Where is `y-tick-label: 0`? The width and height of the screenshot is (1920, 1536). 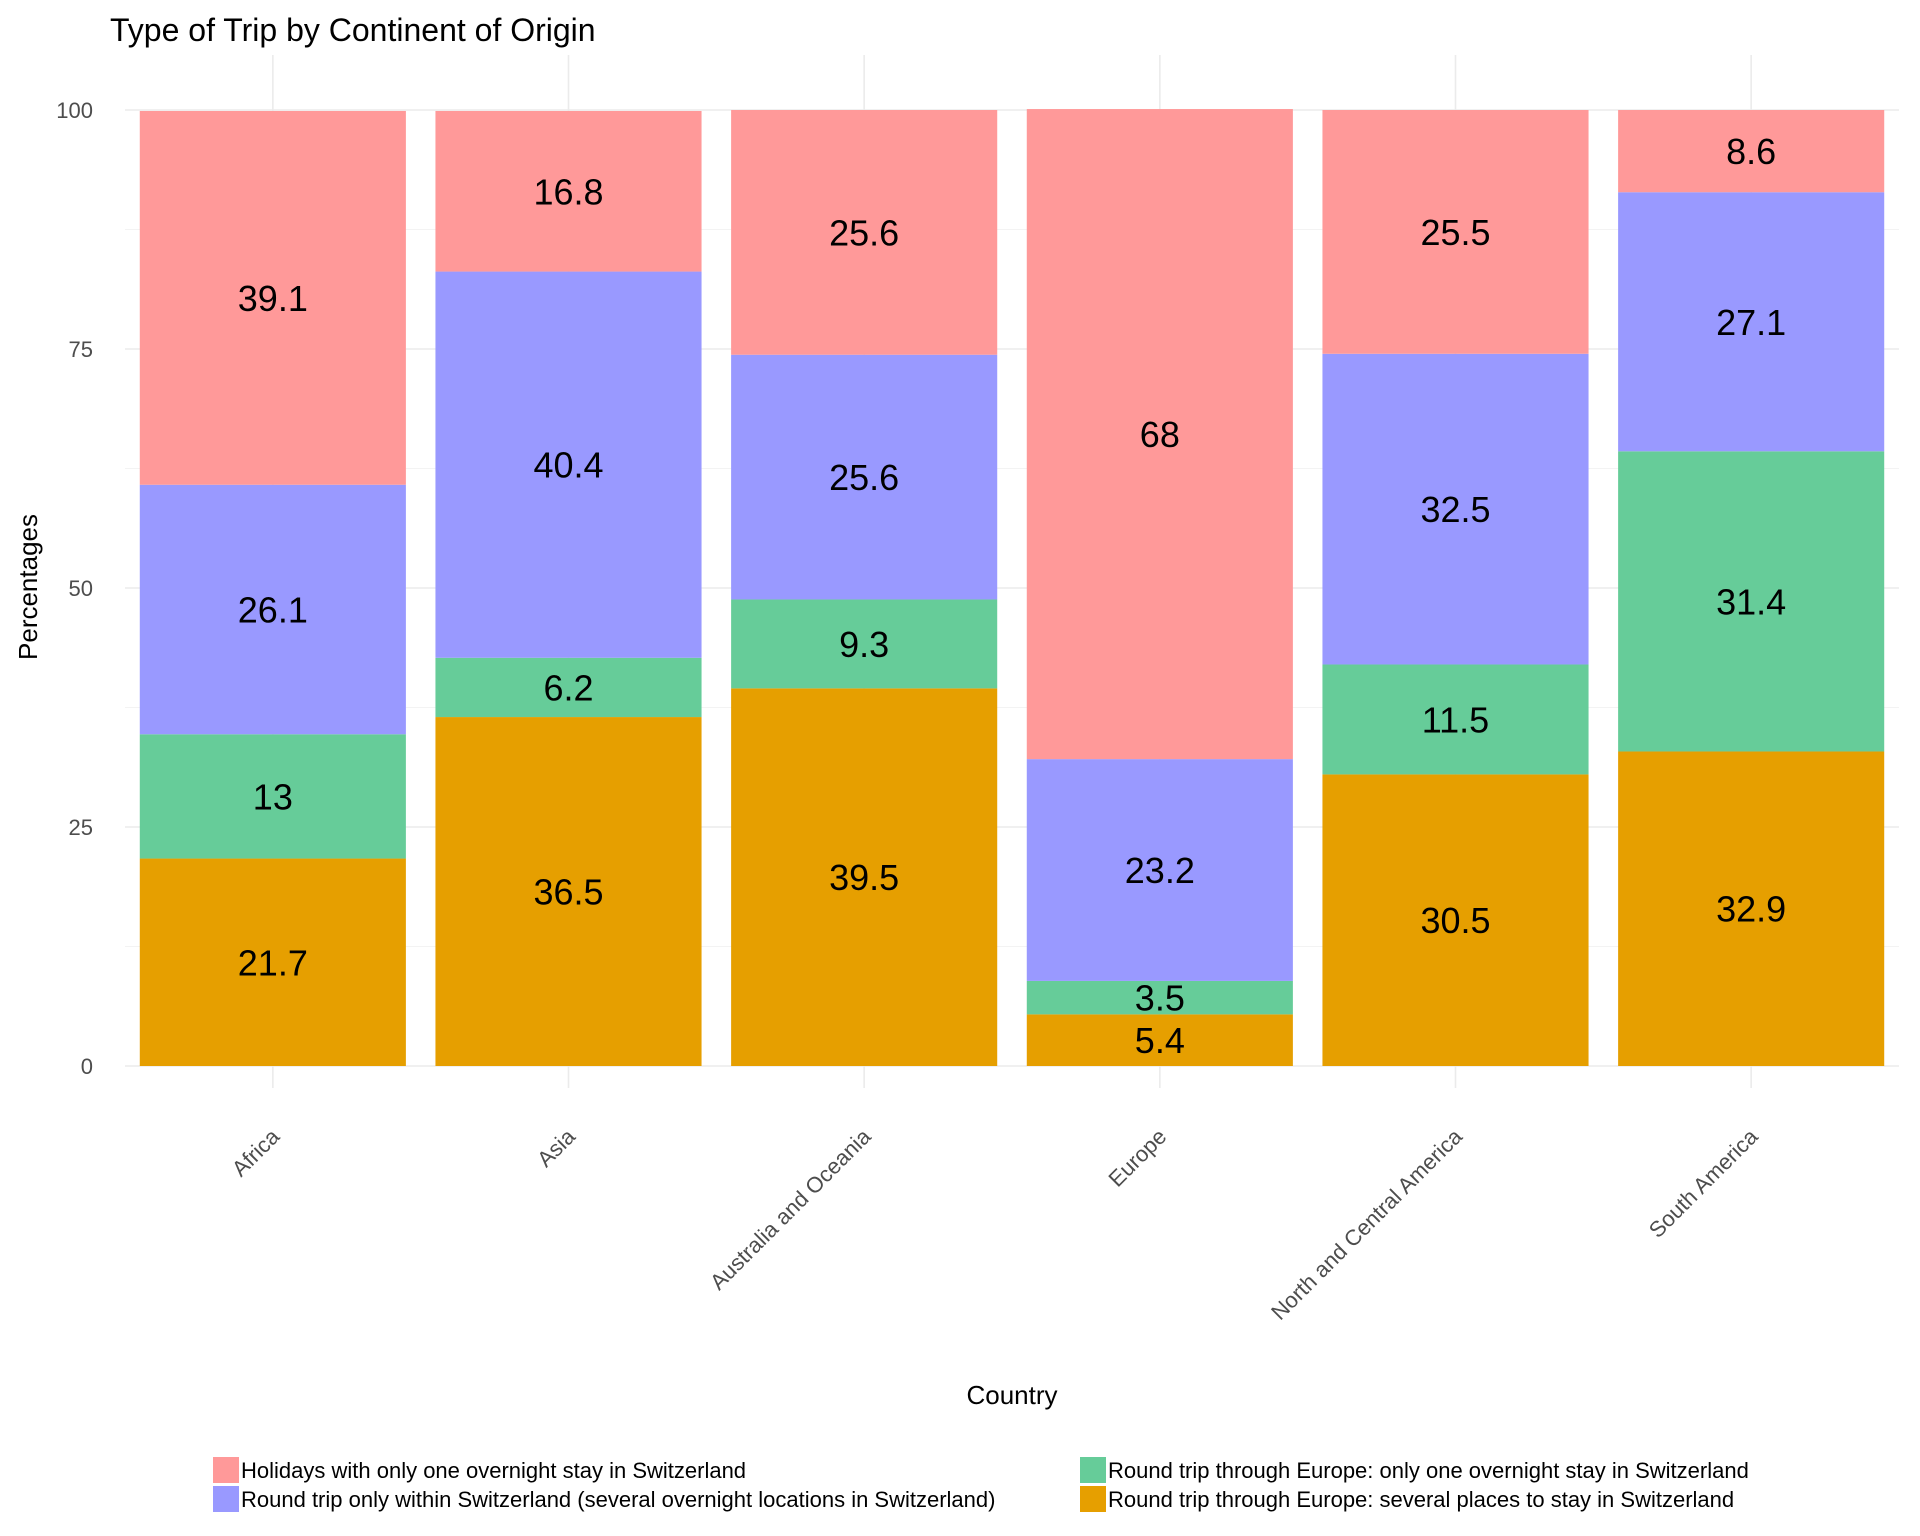 y-tick-label: 0 is located at coordinates (87, 1066).